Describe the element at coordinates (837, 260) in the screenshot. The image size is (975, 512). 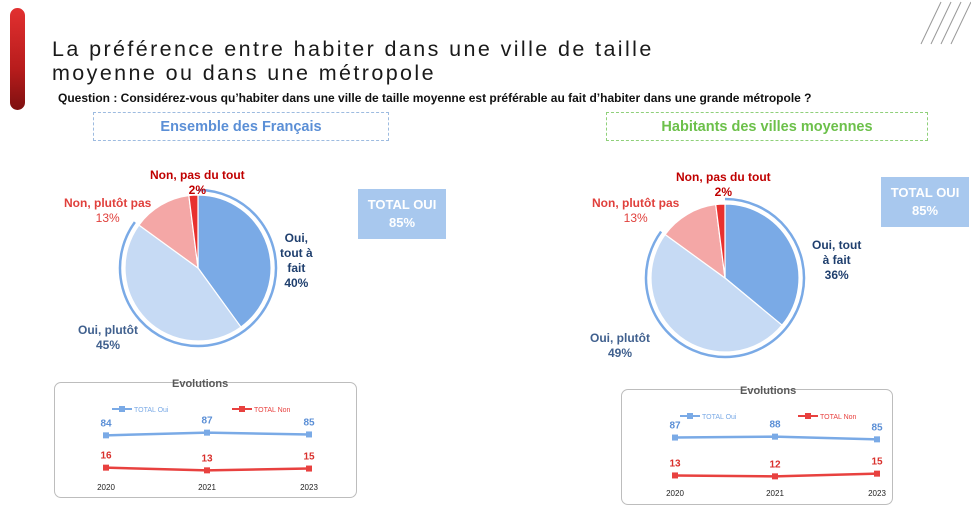
I see `pie-right-label-oui-tout-a-fait: Oui, tout à fait 36%` at that location.